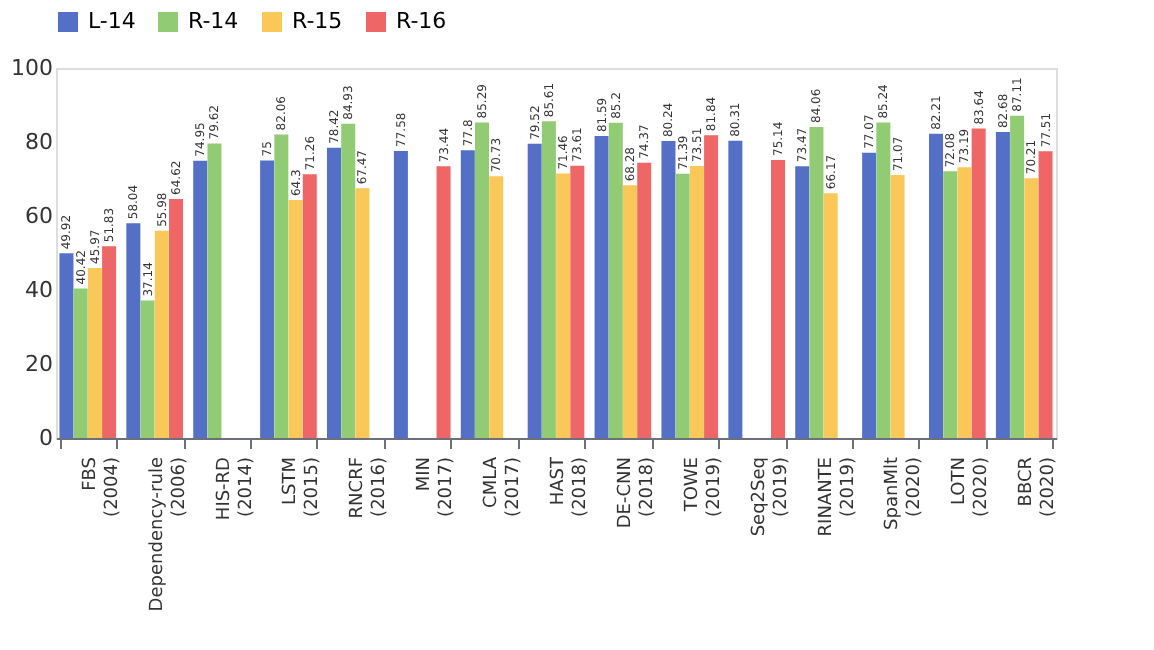 The height and width of the screenshot is (650, 1154). I want to click on x-tick-label: SpanMlt (2020), so click(904, 493).